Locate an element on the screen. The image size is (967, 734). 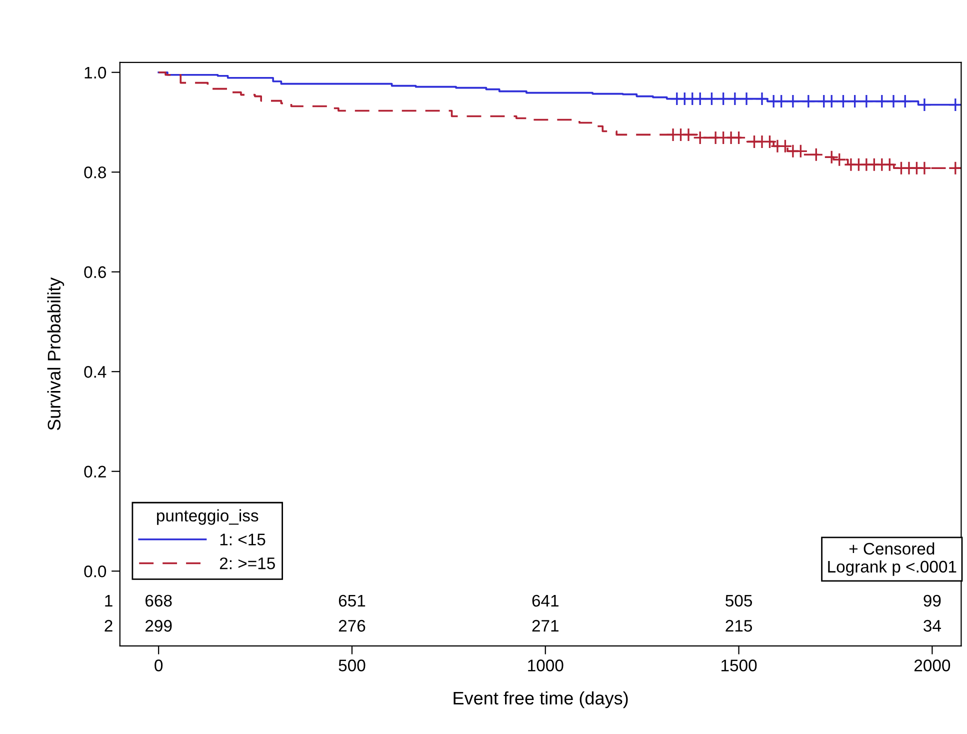
annotation: 34 is located at coordinates (932, 626).